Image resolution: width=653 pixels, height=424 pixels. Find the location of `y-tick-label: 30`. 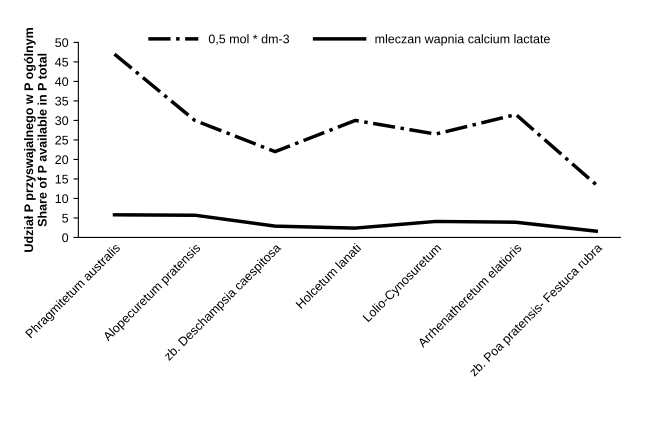

y-tick-label: 30 is located at coordinates (61, 121).